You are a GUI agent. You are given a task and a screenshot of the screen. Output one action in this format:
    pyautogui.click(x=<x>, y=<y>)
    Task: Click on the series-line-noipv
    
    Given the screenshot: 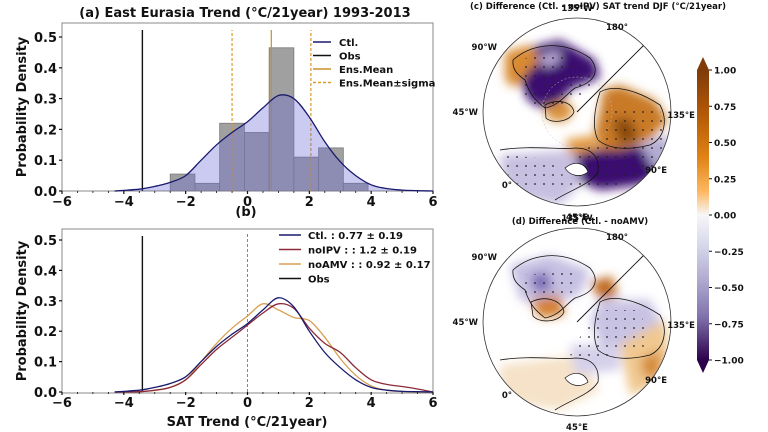 What is the action you would take?
    pyautogui.click(x=274, y=347)
    